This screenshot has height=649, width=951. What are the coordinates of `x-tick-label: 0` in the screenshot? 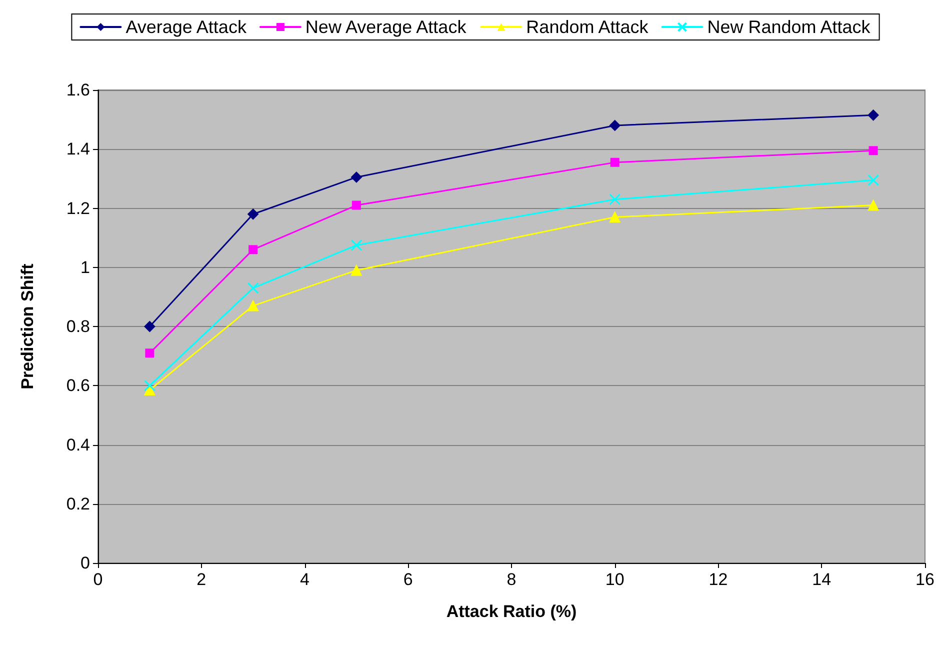 It's located at (98, 579).